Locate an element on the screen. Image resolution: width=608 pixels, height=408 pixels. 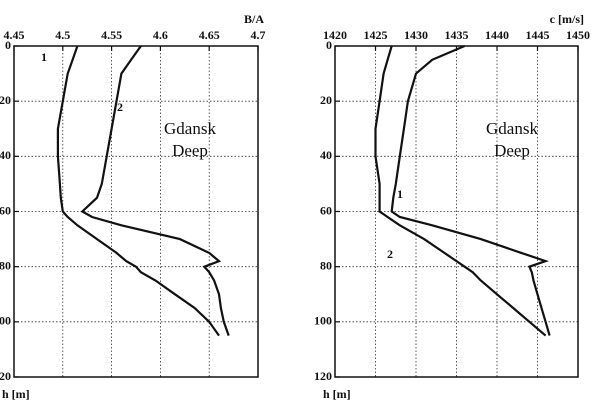
x-tick-label: 1435 is located at coordinates (457, 35).